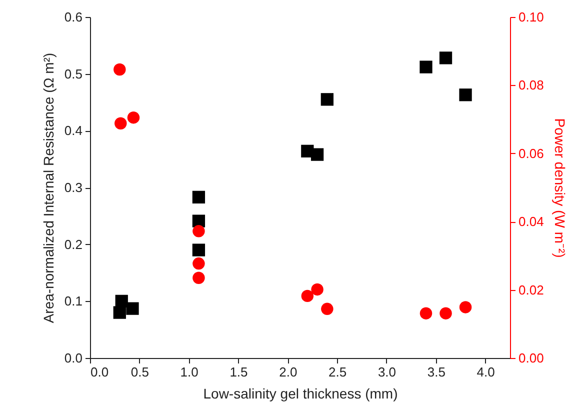  Describe the element at coordinates (300, 394) in the screenshot. I see `x-axis-title: Low-salinity gel thickness (mm)` at that location.